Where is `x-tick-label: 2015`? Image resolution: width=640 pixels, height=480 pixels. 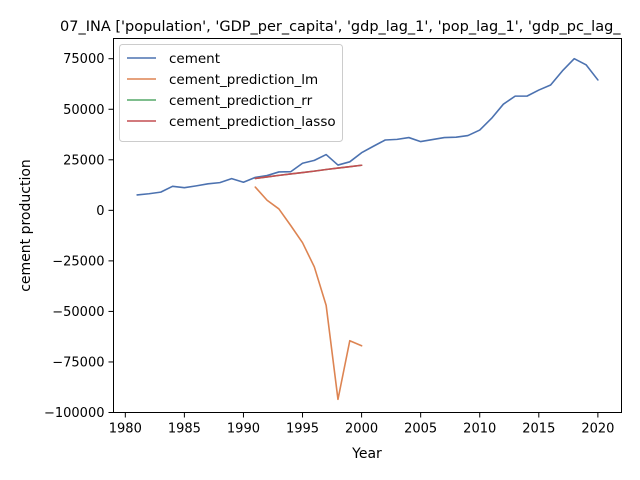 x-tick-label: 2015 is located at coordinates (538, 429).